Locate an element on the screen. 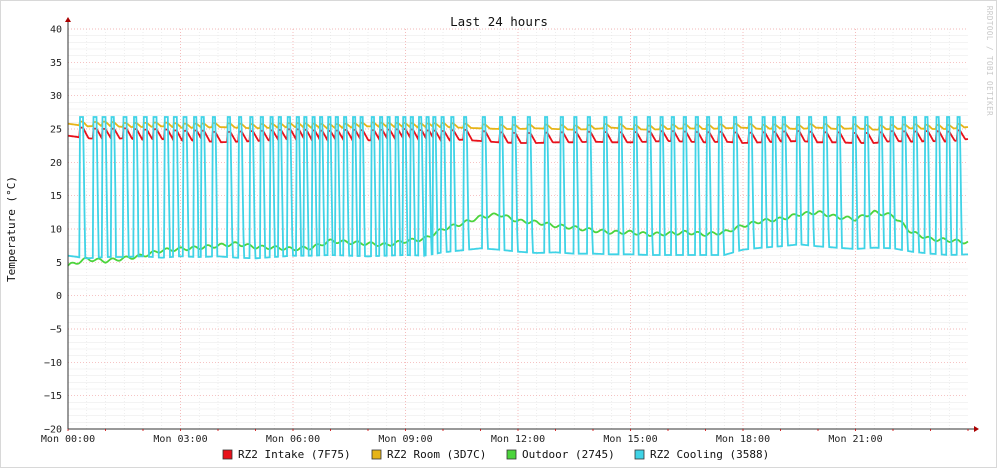 This screenshot has width=997, height=469. y-tick-label: 0 is located at coordinates (59, 296).